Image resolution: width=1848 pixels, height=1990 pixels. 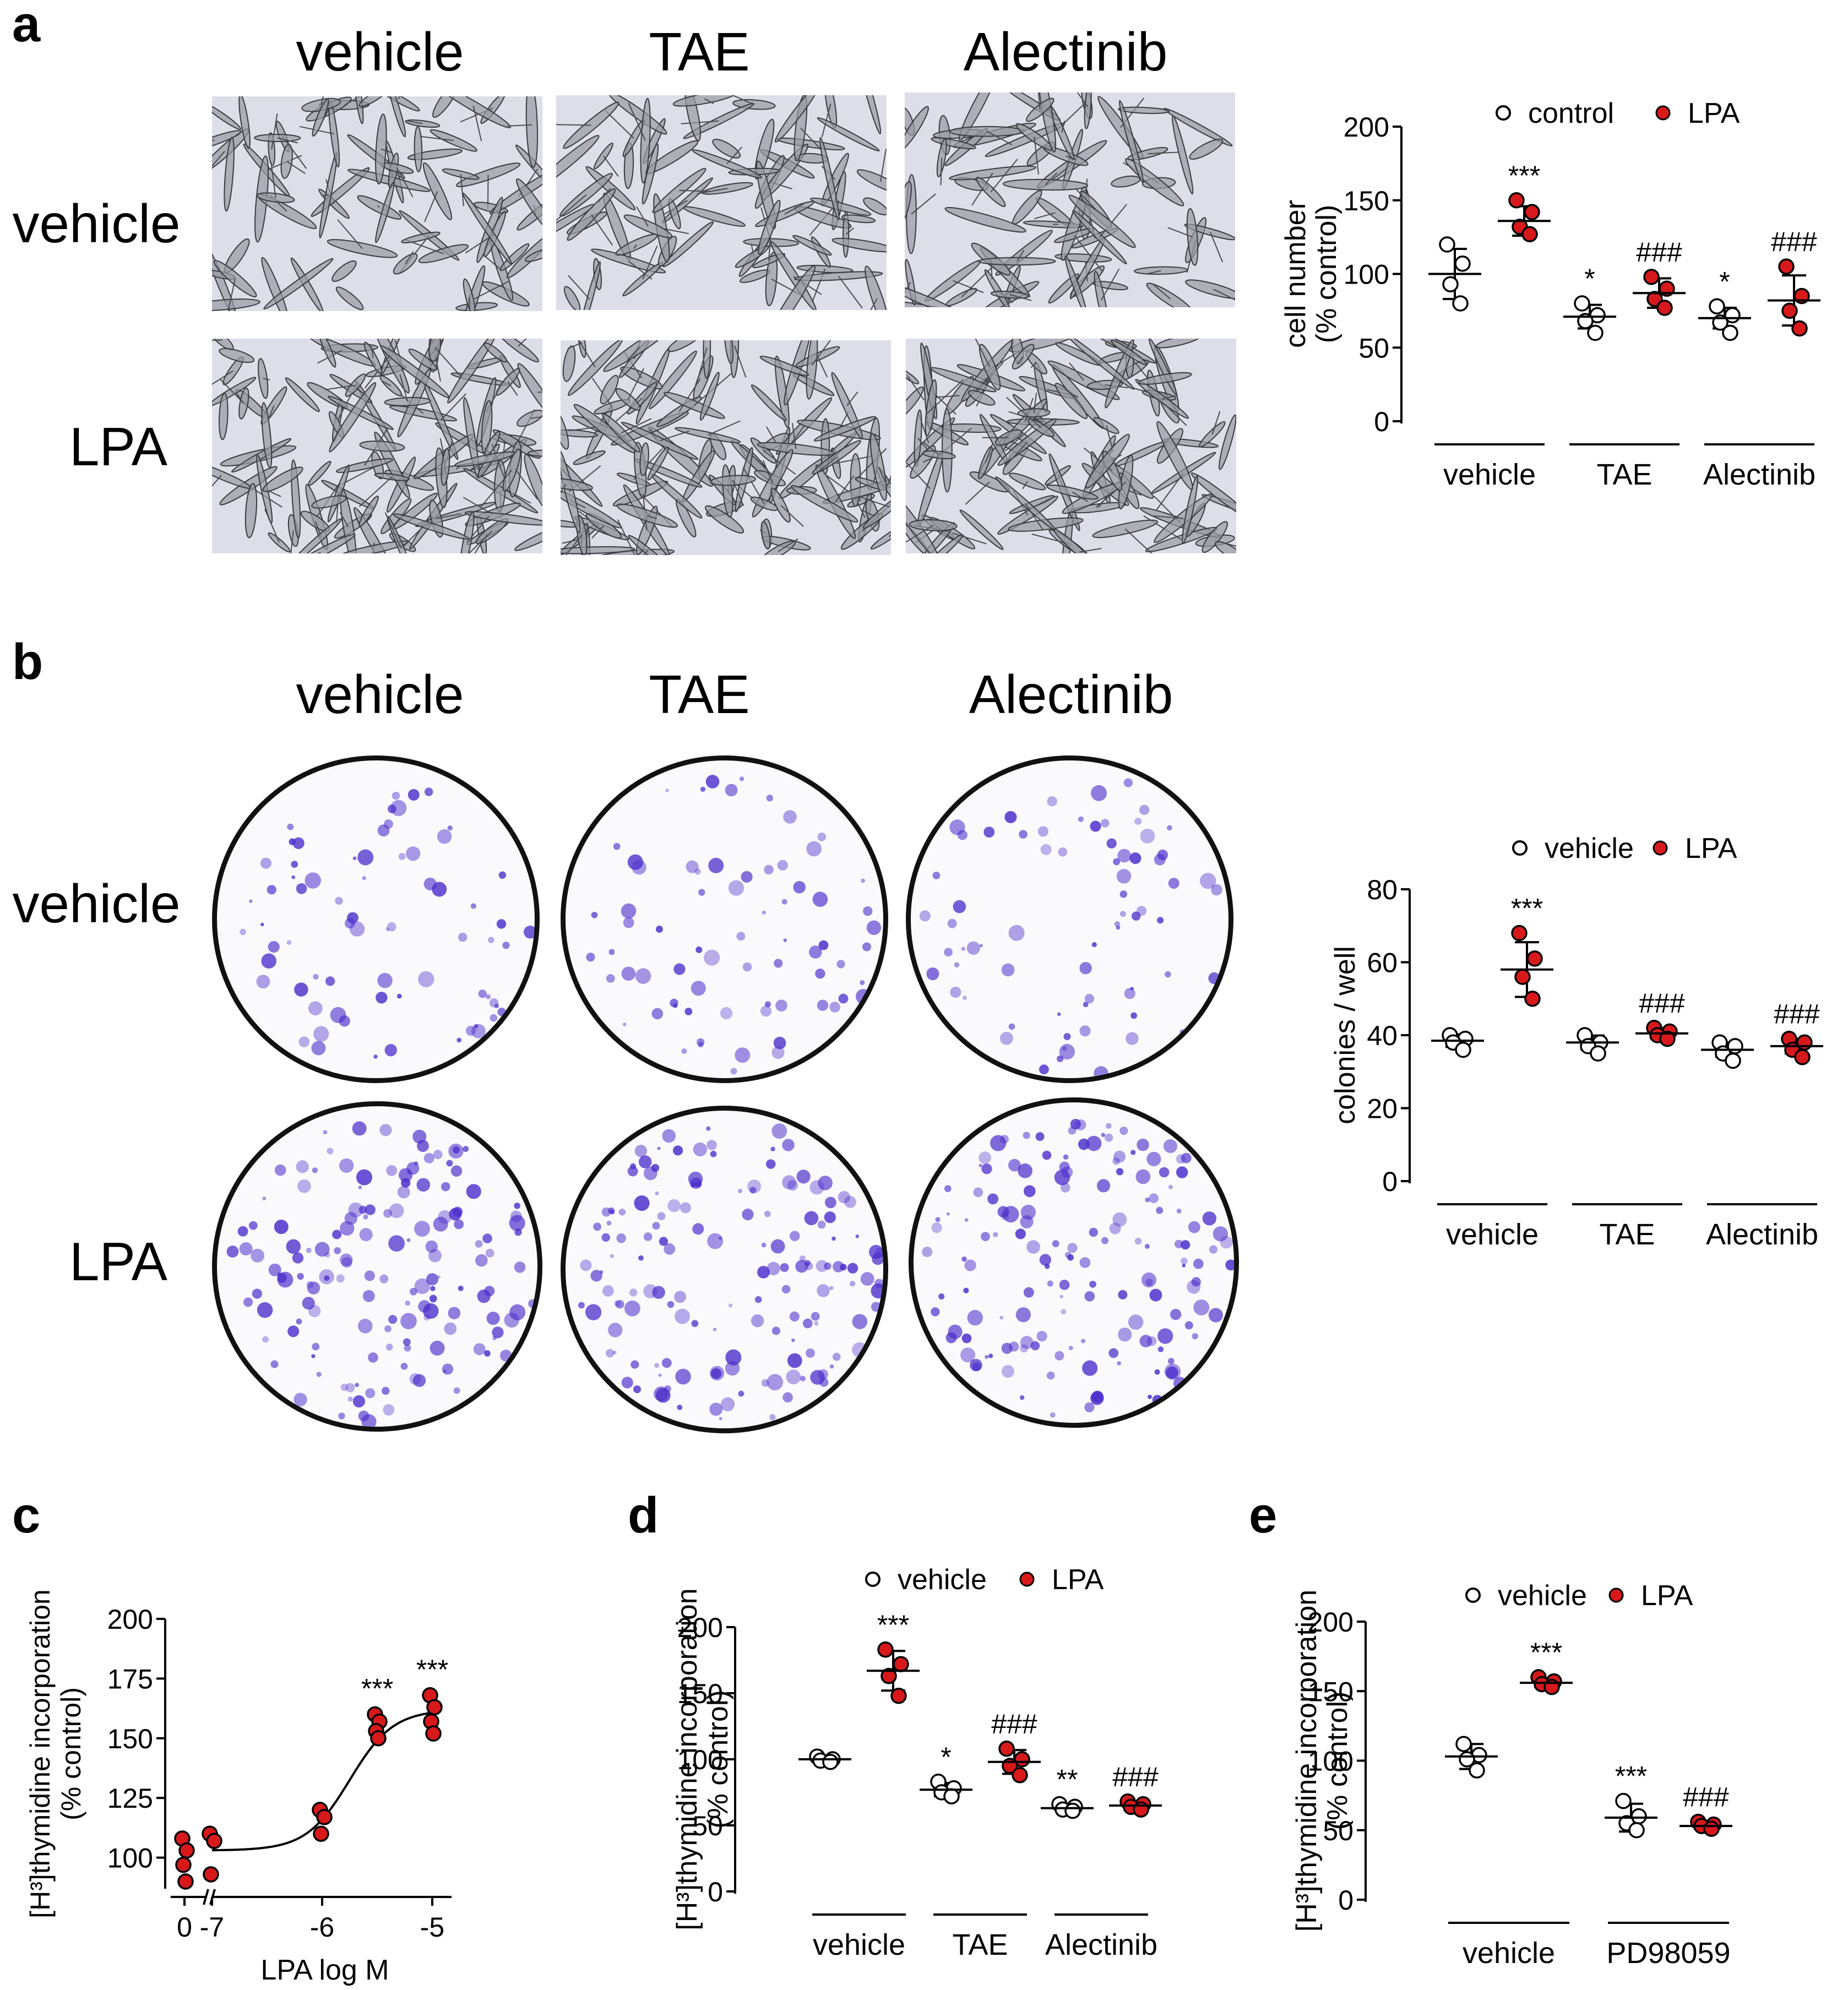 I want to click on significance-mark: *, so click(x=1589, y=278).